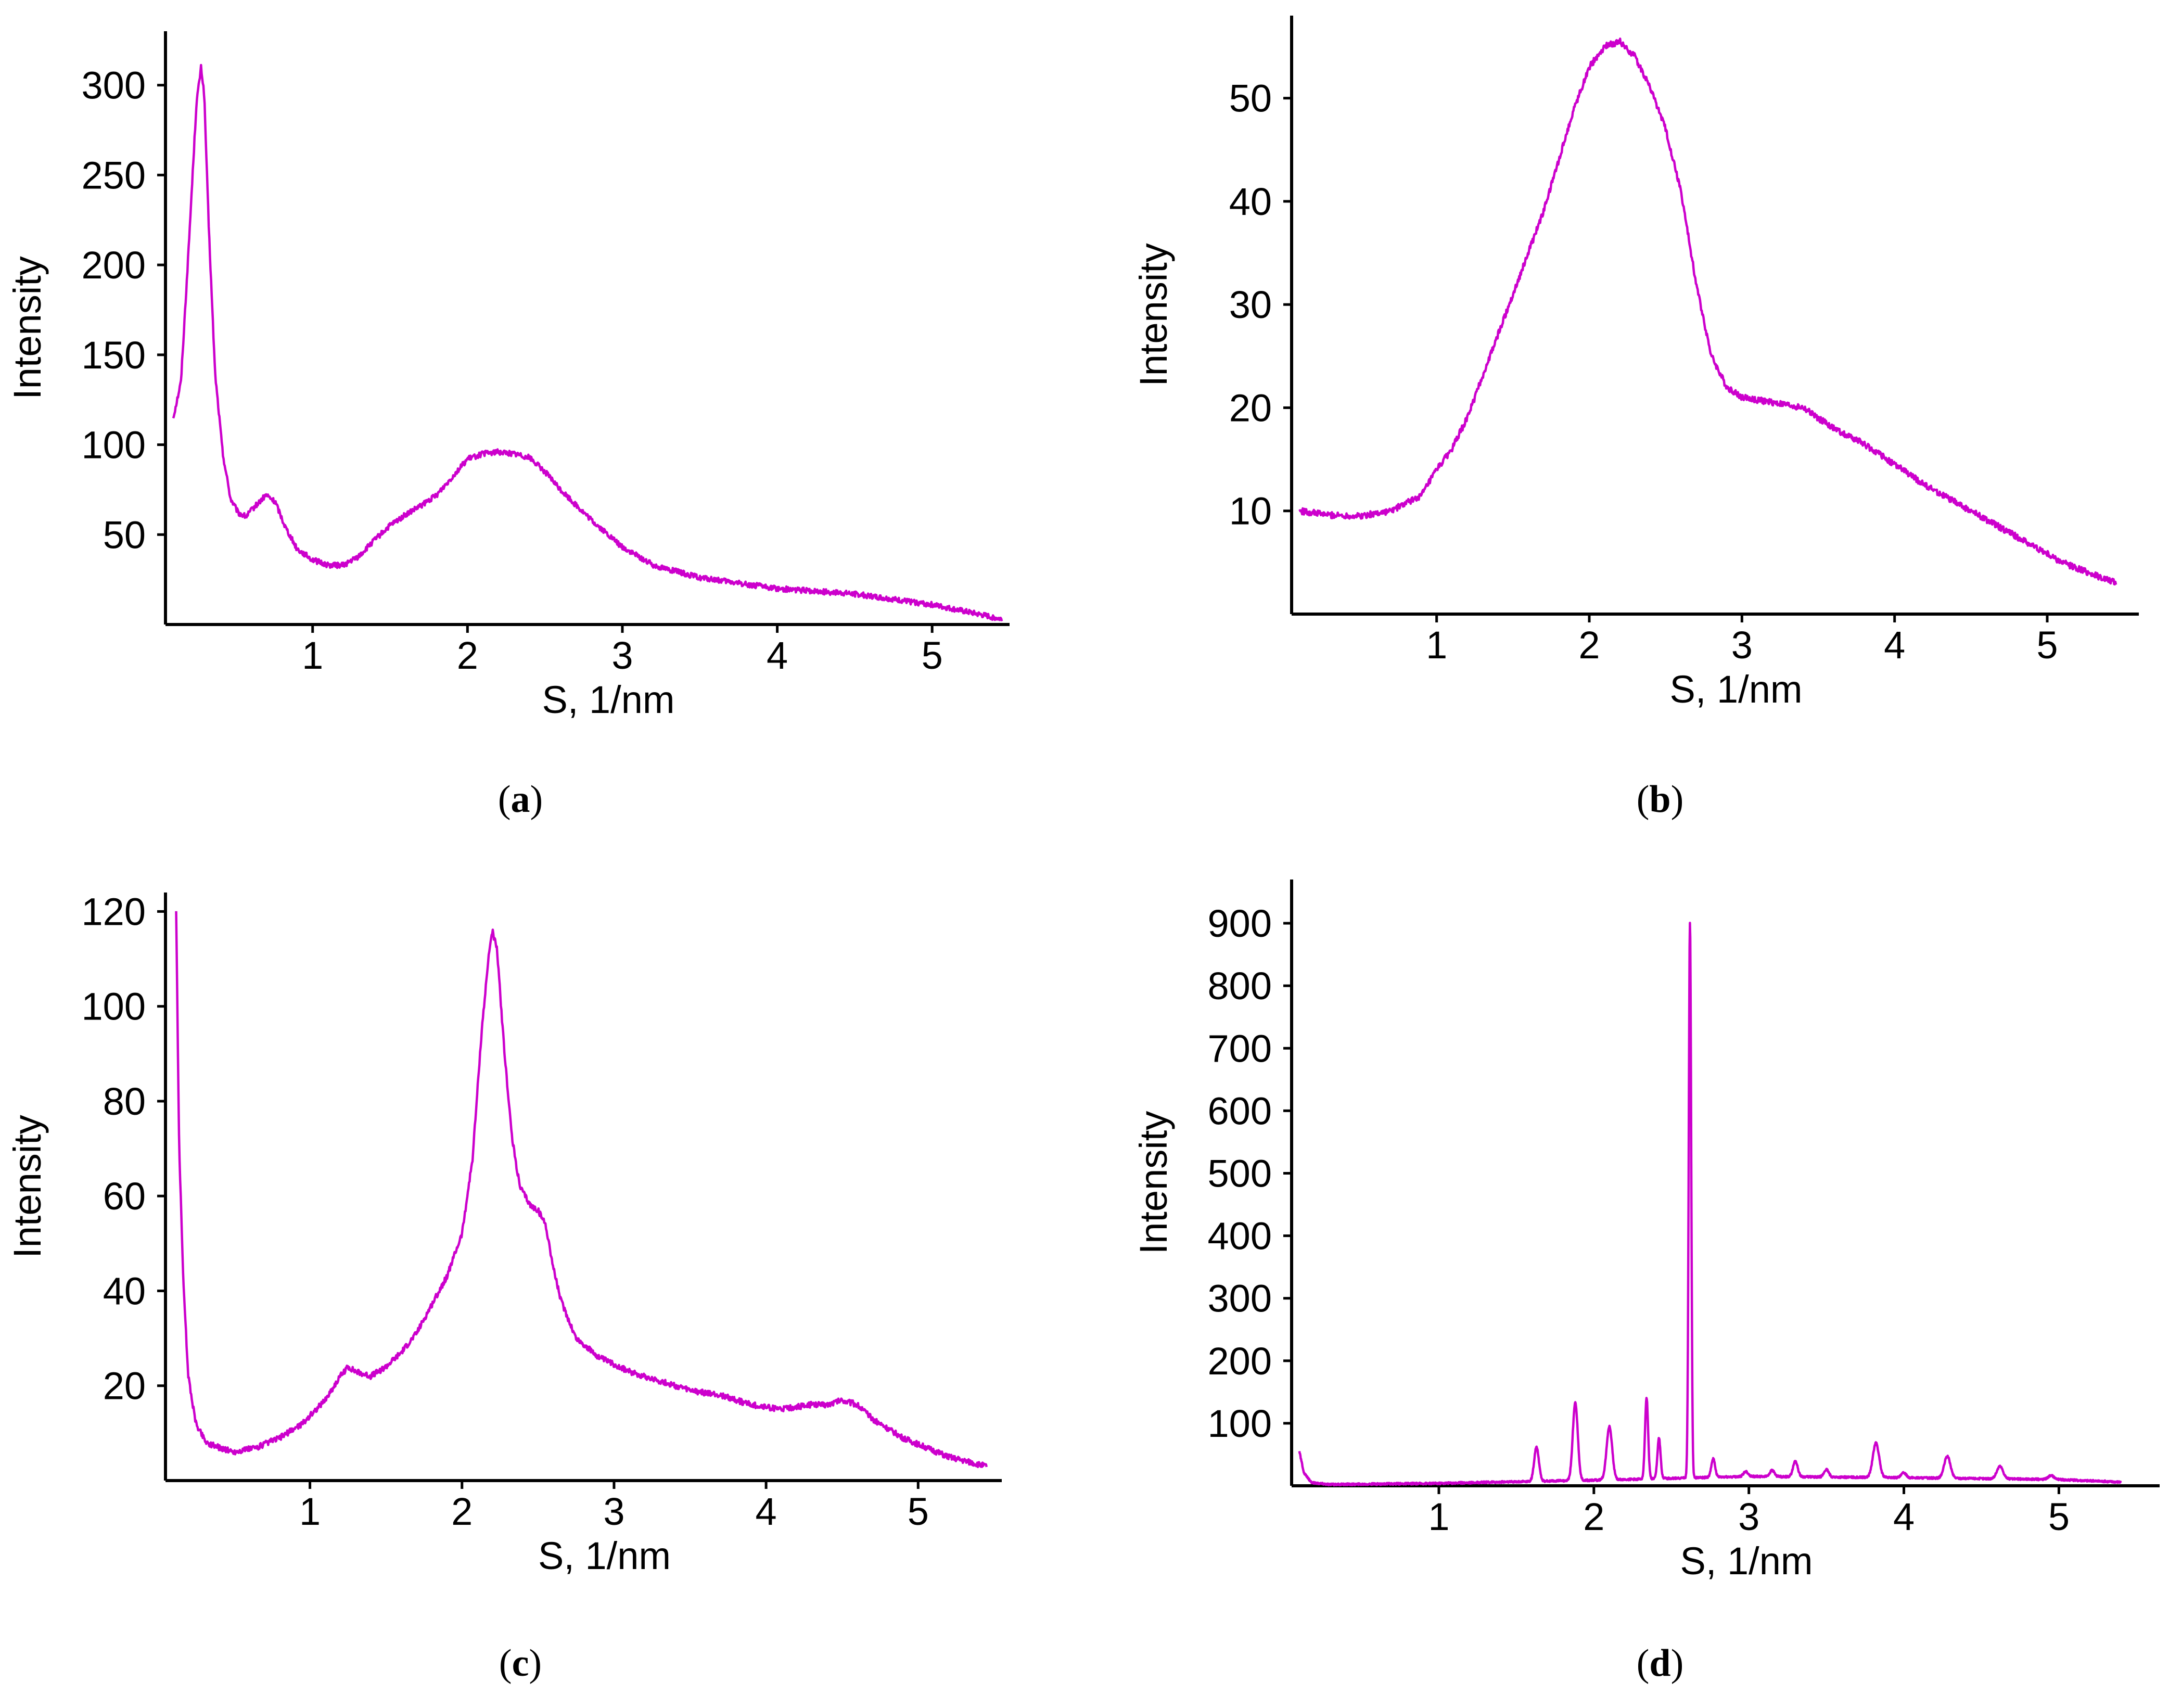 This screenshot has width=2169, height=1708. I want to click on y-tick-label: 700, so click(1240, 1048).